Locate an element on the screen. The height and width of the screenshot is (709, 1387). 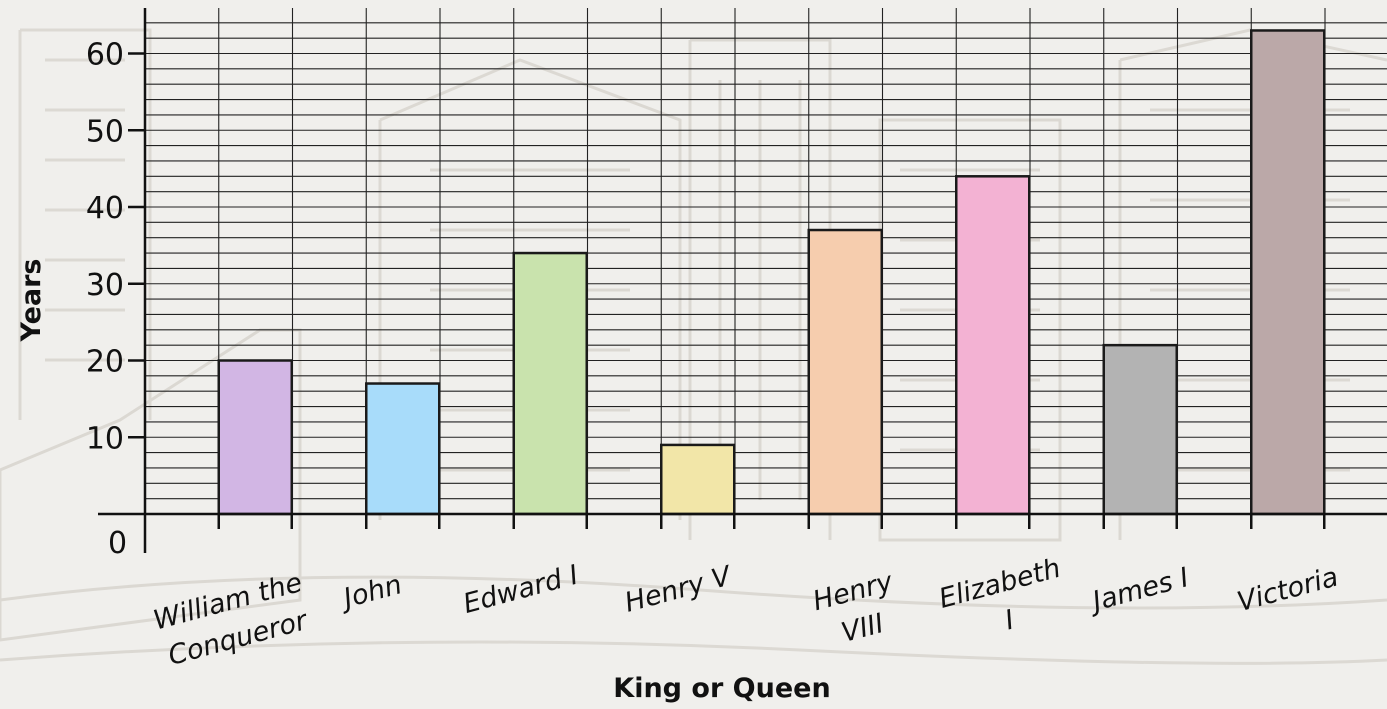
x-category-label: William theConqueror is located at coordinates (232, 620).